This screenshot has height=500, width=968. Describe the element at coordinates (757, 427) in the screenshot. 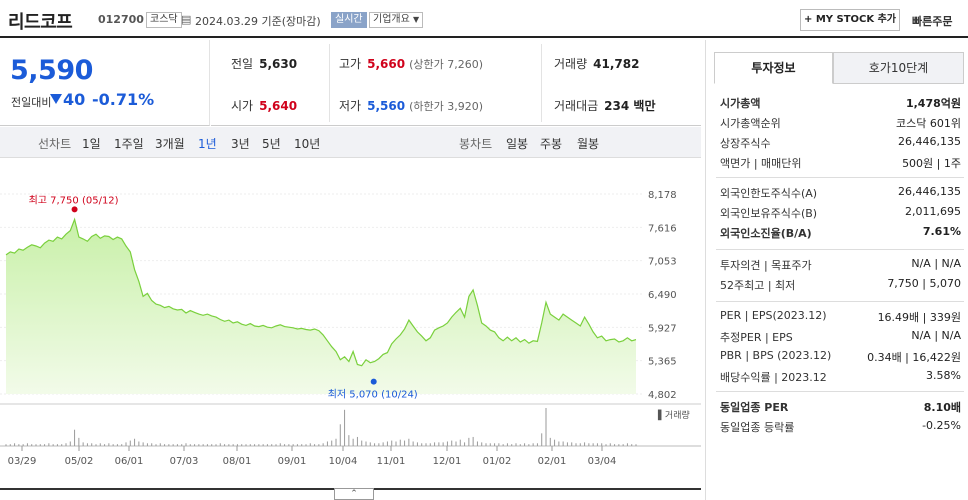

I see `info-row-label: 동일업종 등락률` at that location.